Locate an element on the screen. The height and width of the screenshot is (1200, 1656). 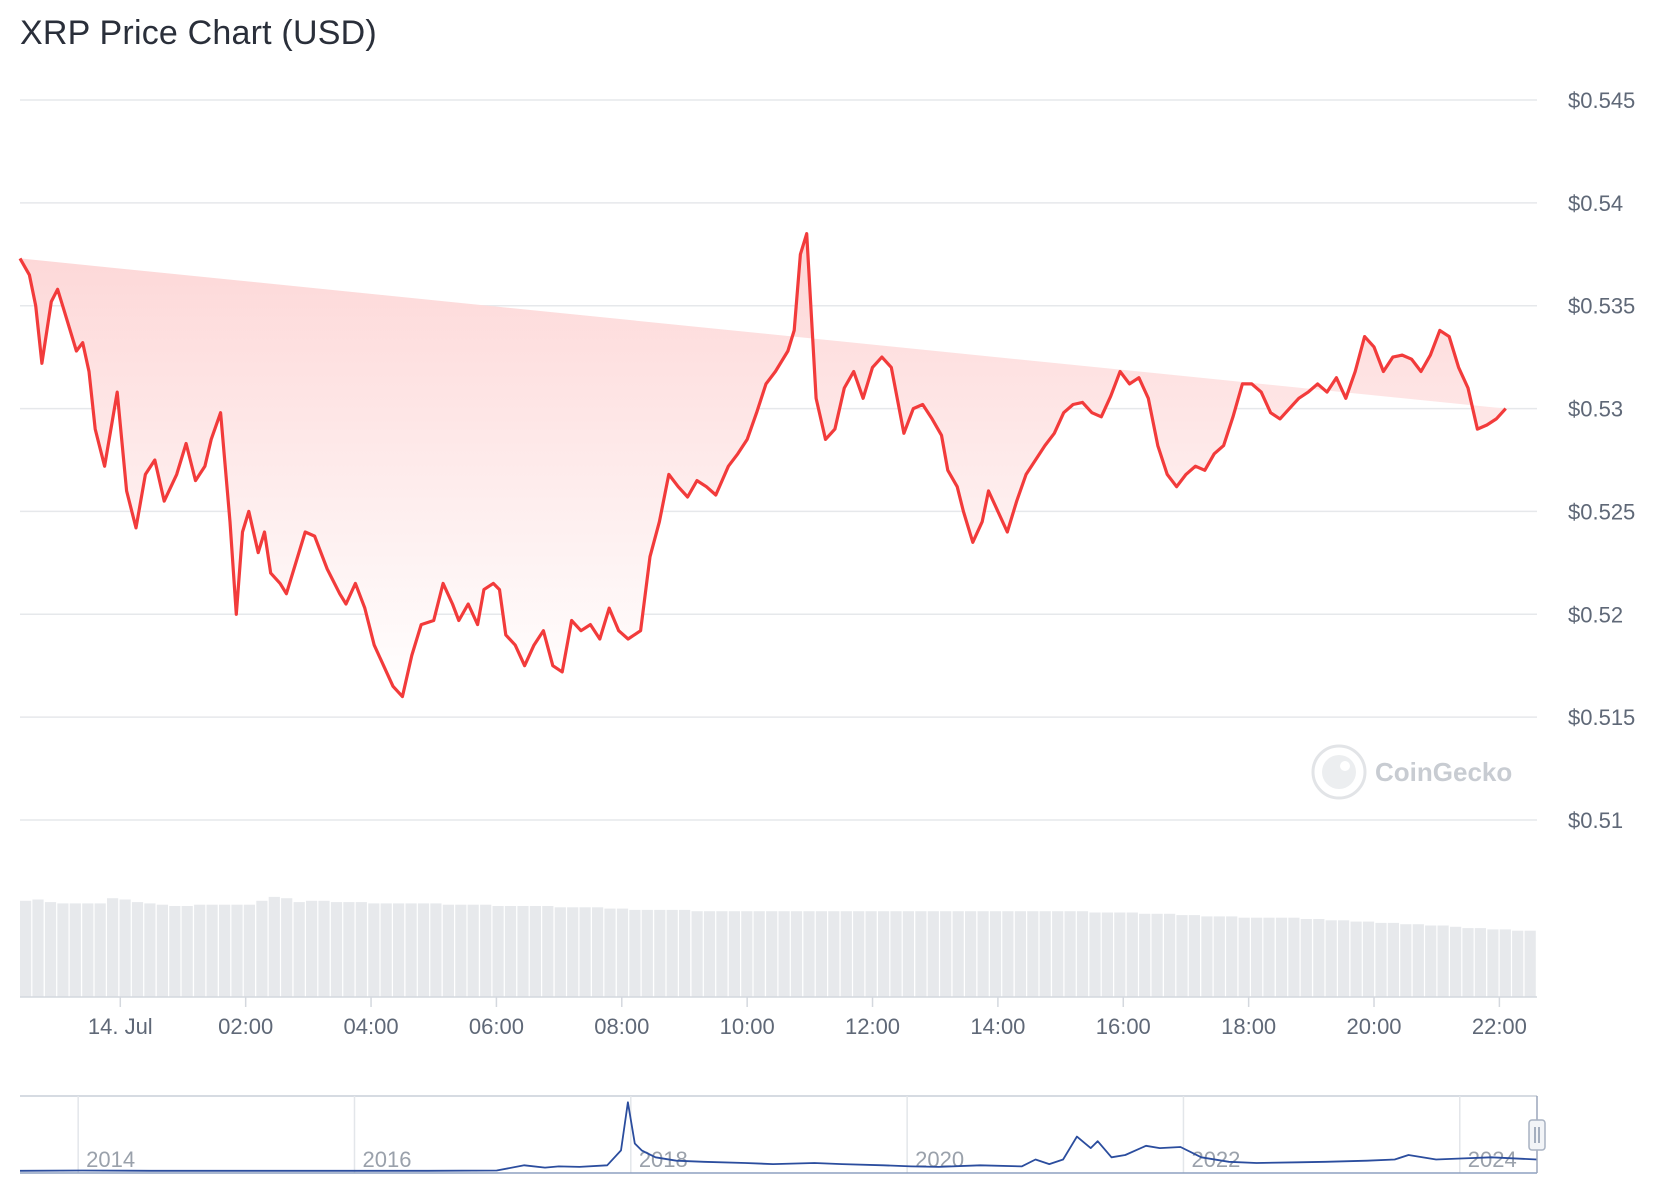
navigator-handle is located at coordinates (1537, 1135).